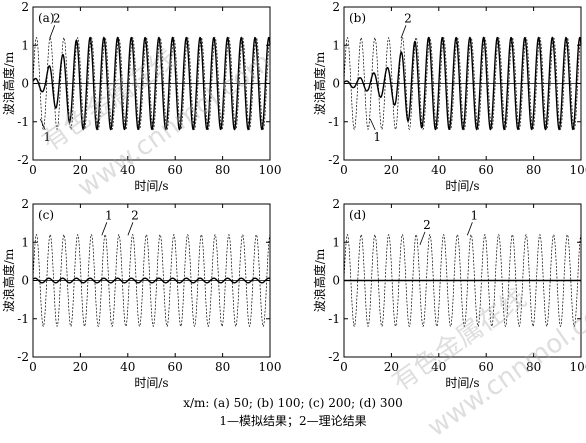  What do you see at coordinates (293, 403) in the screenshot?
I see `caption-line-1: x/m: (a) 50; (b) 100; (c) 200; (d) 300` at bounding box center [293, 403].